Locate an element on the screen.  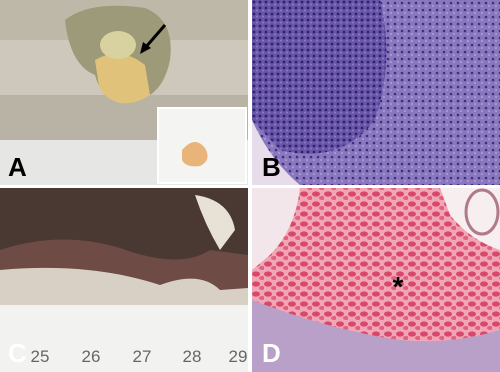
ruler-number: 26 is located at coordinates (91, 356).